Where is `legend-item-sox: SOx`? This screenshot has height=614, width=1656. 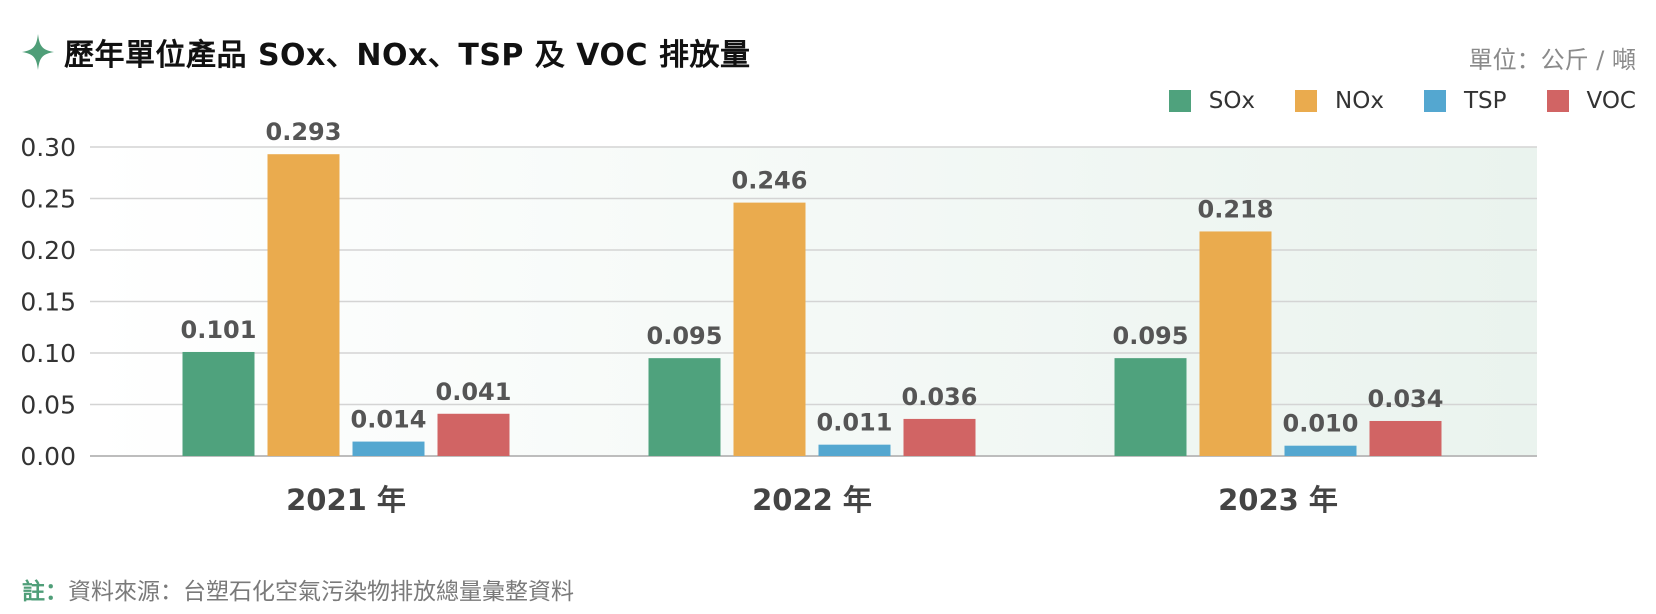
legend-item-sox: SOx is located at coordinates (1212, 101).